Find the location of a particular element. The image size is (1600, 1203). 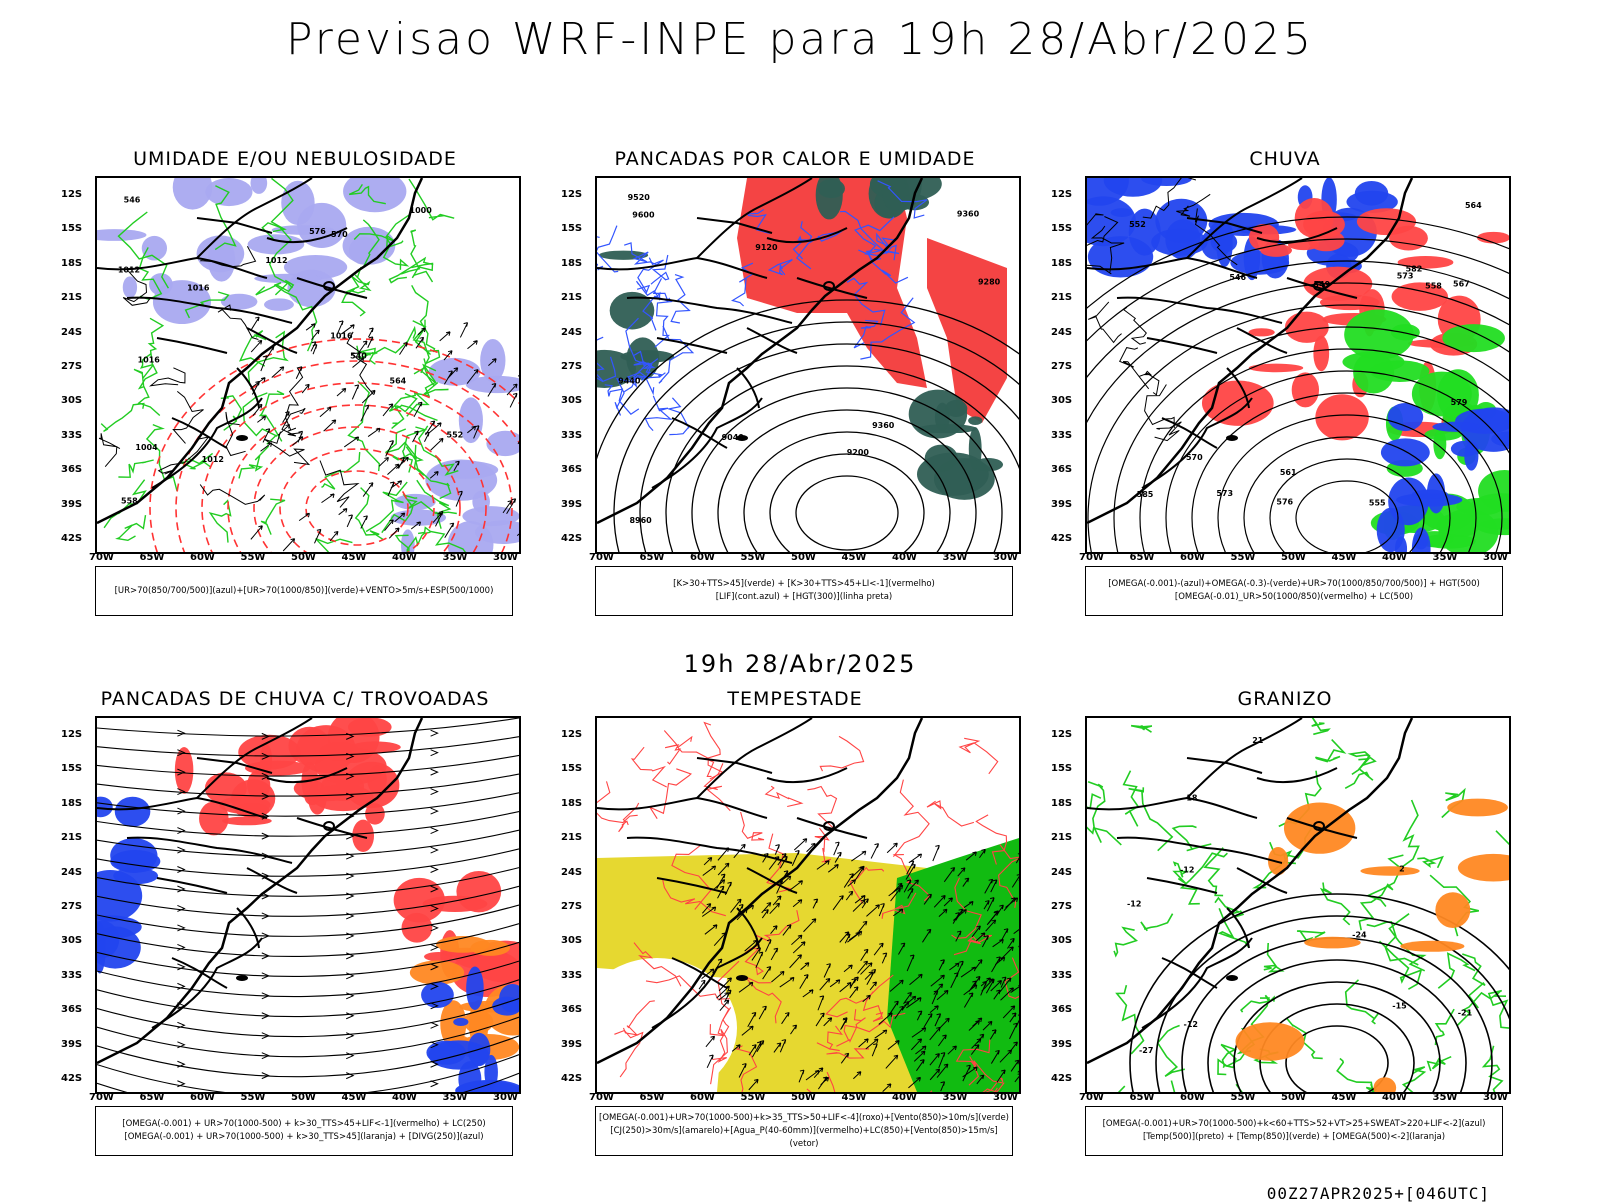

latitude-tick-label: 39S is located at coordinates (71, 1044).